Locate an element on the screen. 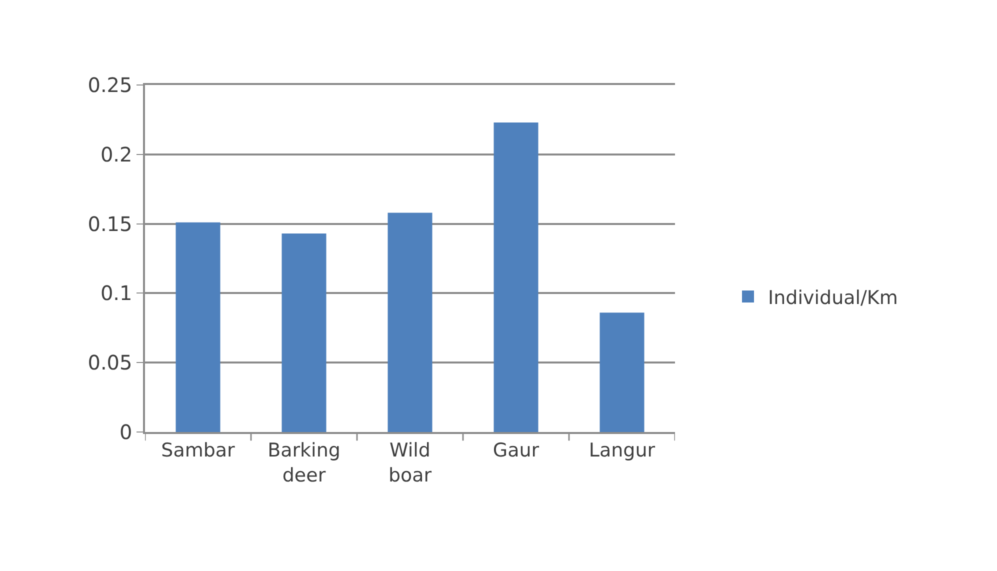  x-tick-label: Wild boar is located at coordinates (410, 463).